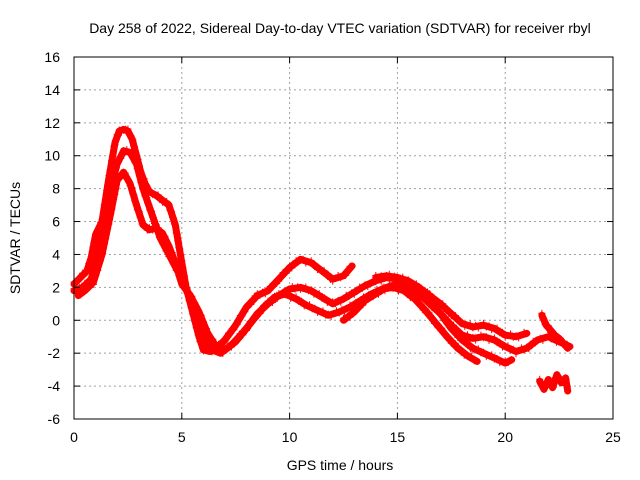 This screenshot has width=640, height=480. What do you see at coordinates (613, 437) in the screenshot?
I see `x-tick-label: 25` at bounding box center [613, 437].